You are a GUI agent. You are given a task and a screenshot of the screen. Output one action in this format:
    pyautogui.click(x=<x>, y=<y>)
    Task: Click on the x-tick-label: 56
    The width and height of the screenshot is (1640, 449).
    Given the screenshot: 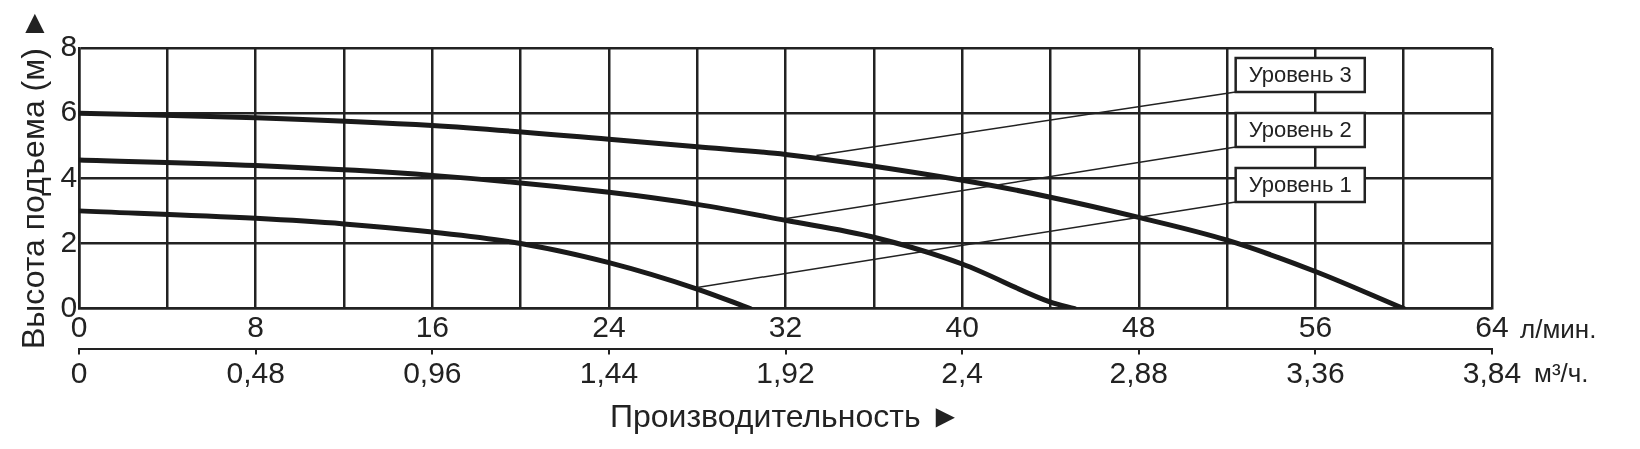 What is the action you would take?
    pyautogui.click(x=1315, y=326)
    